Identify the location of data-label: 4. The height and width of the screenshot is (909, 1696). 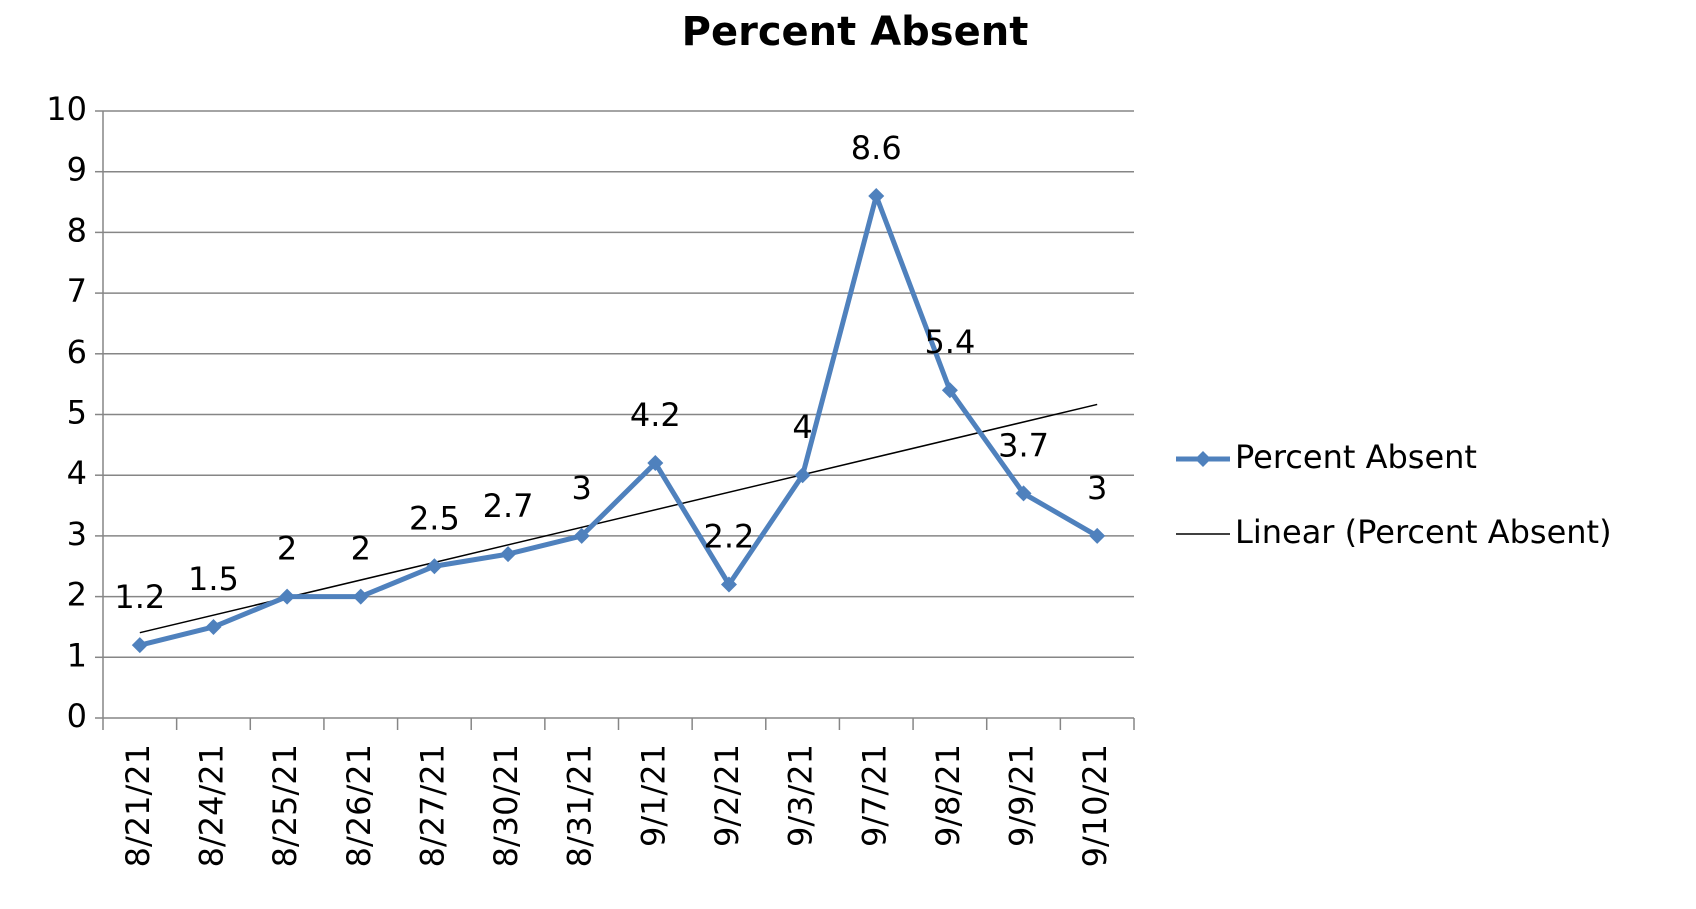
(802, 427).